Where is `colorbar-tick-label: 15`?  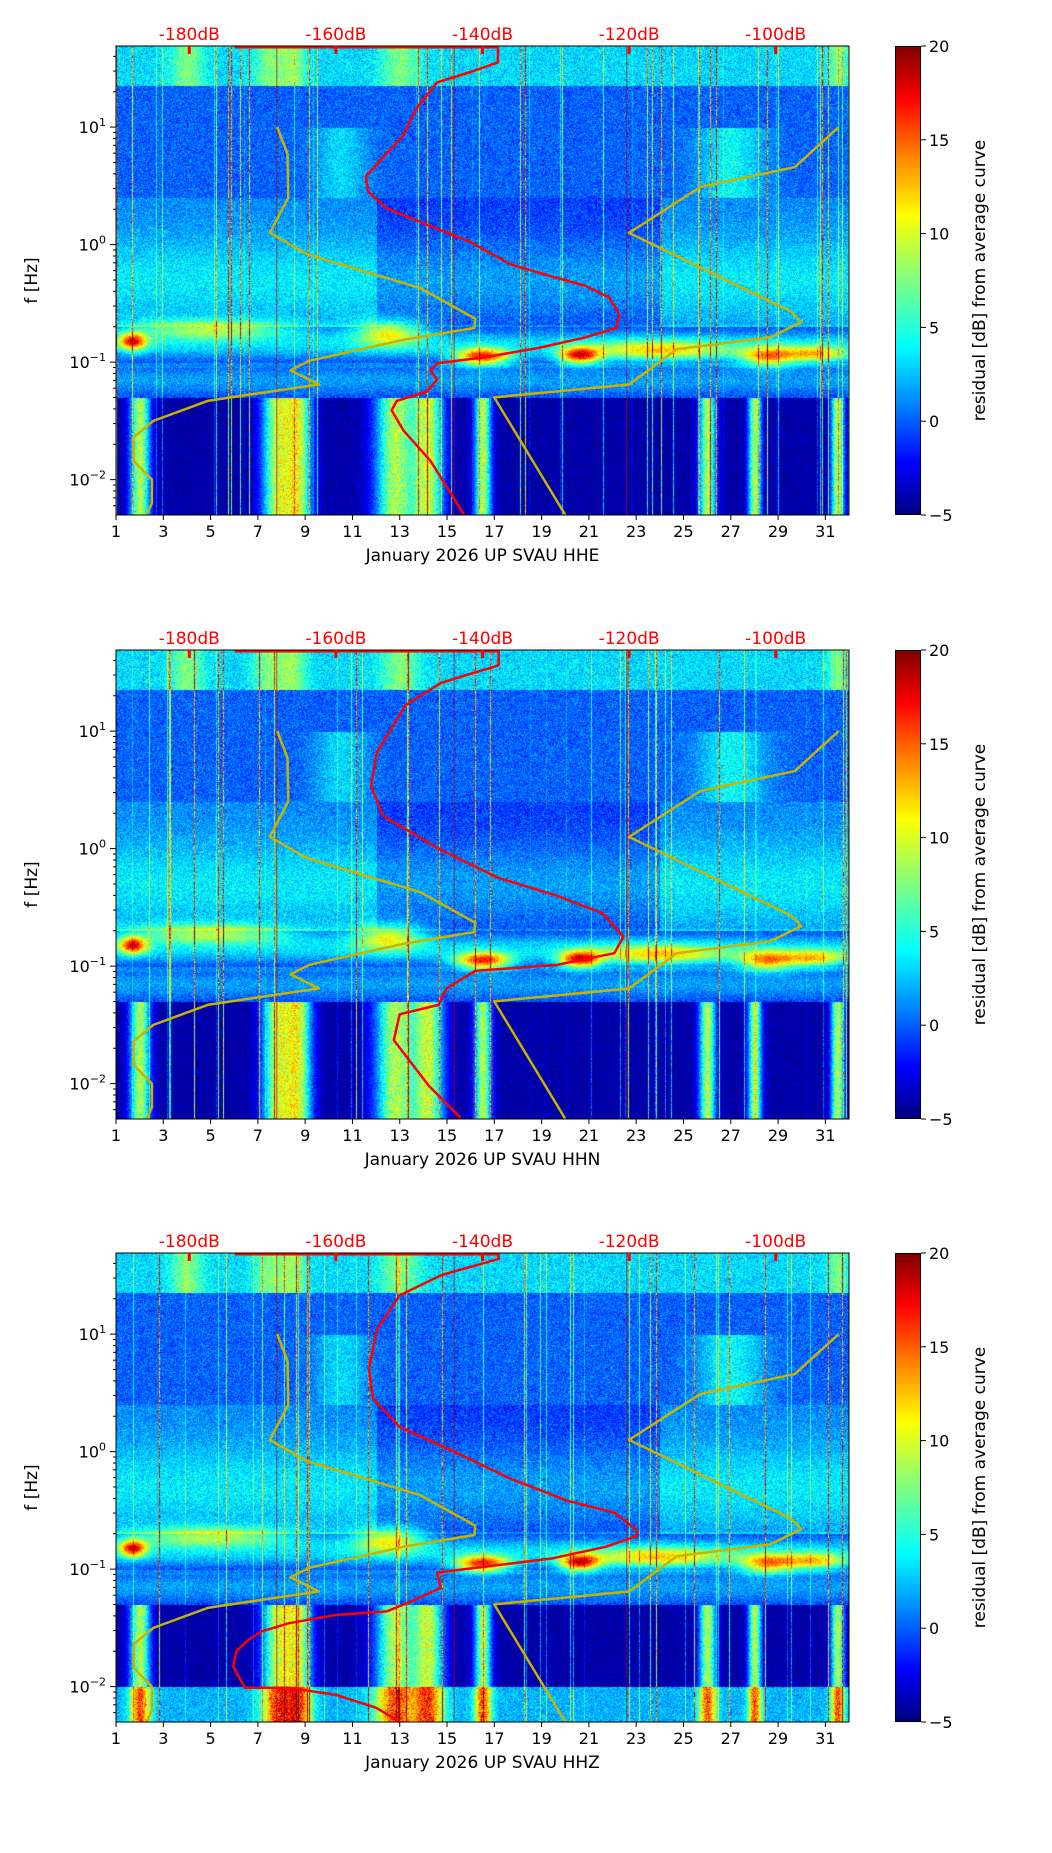
colorbar-tick-label: 15 is located at coordinates (939, 744).